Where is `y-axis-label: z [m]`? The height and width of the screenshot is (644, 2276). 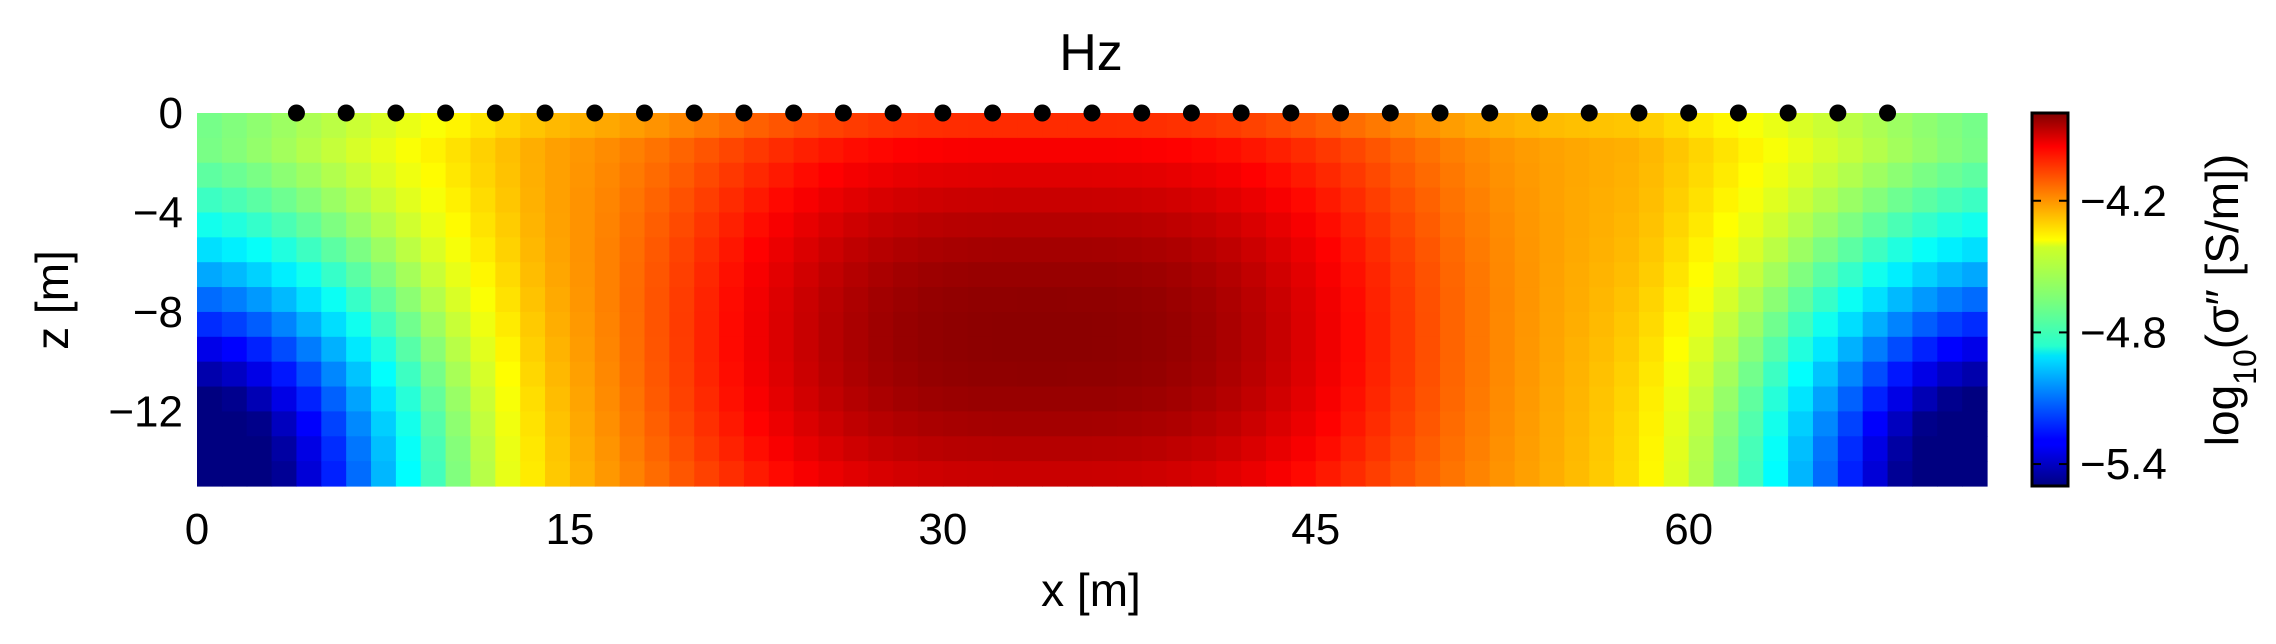
y-axis-label: z [m] is located at coordinates (52, 300).